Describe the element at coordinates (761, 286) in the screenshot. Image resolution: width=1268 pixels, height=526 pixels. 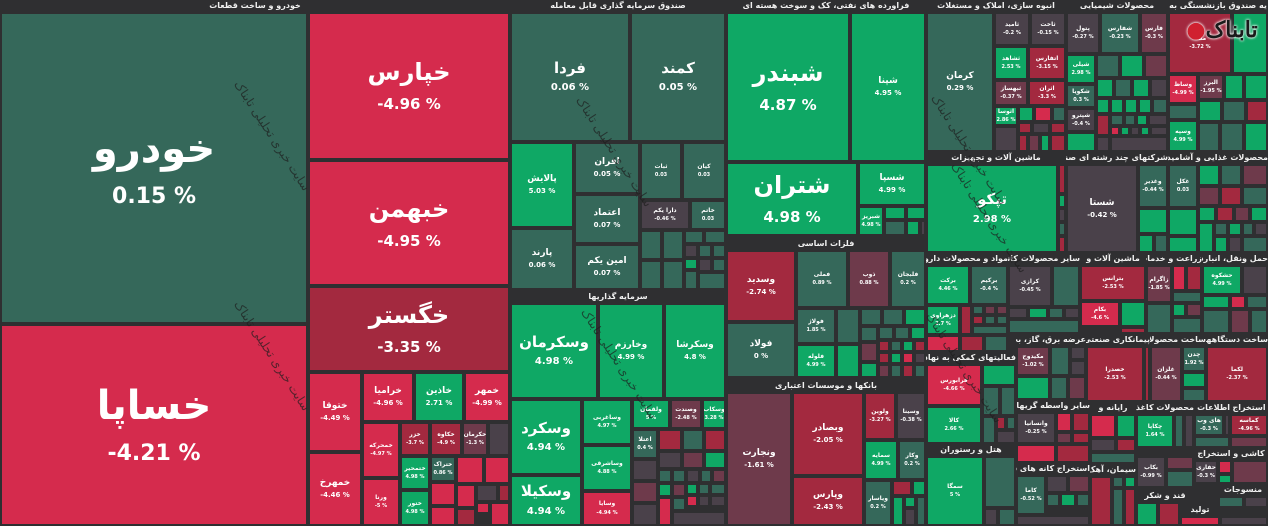
I see `stock-tile: وسدید -2.74 %` at that location.